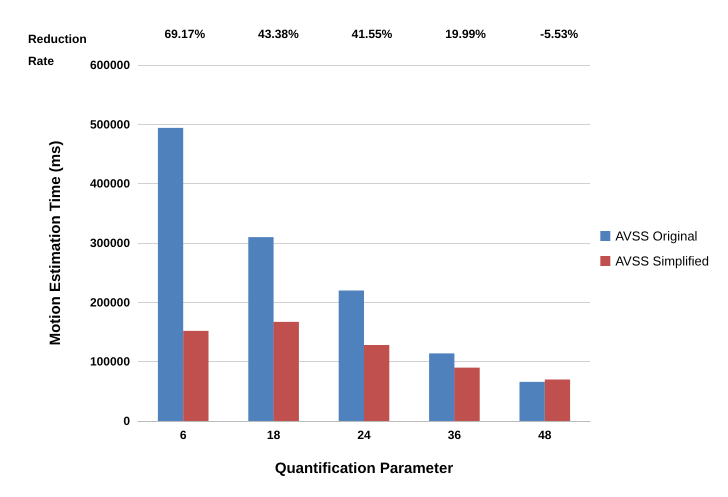  What do you see at coordinates (110, 302) in the screenshot?
I see `y-tick-label: 200000` at bounding box center [110, 302].